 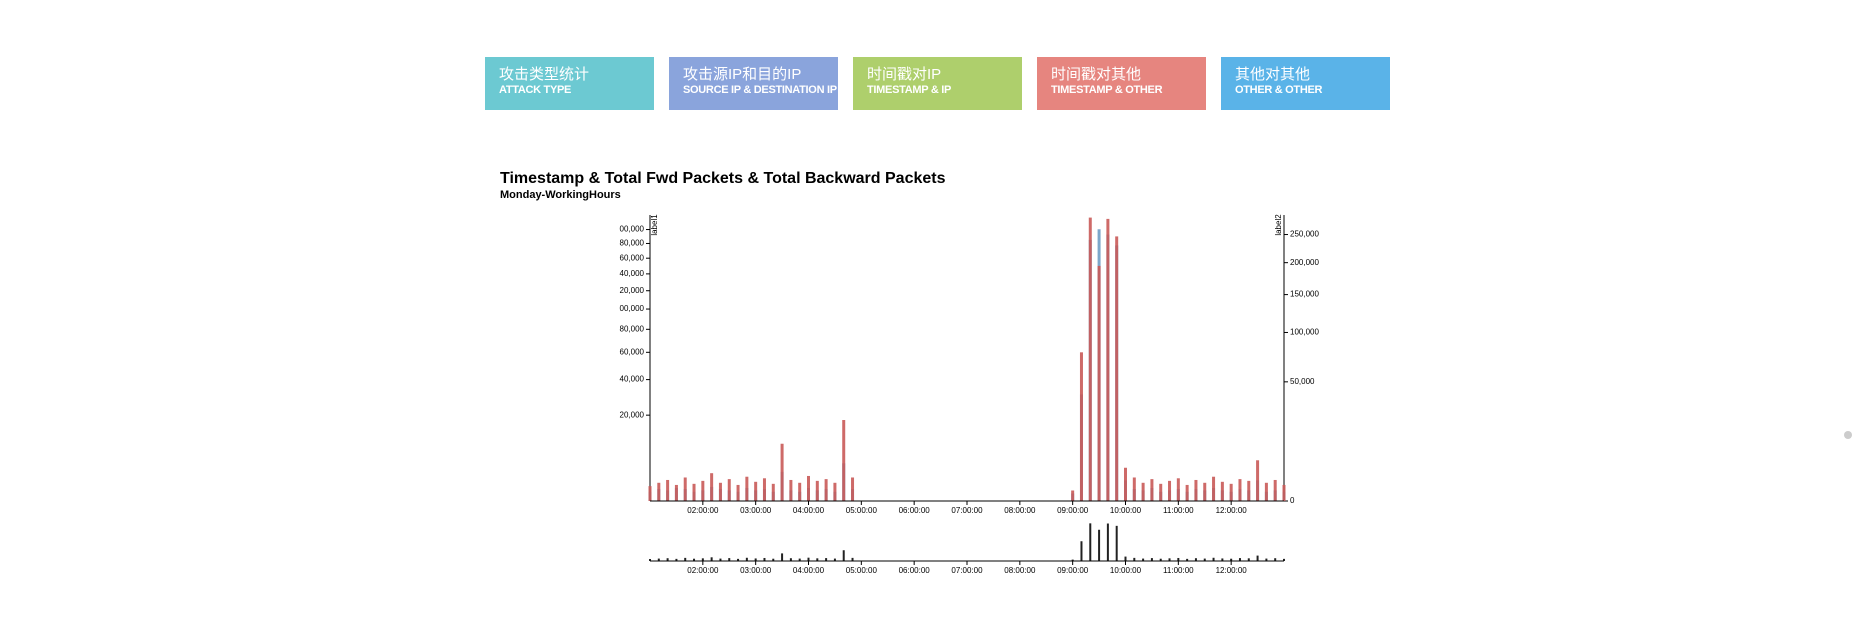 I want to click on y-axis-label: label1, so click(x=654, y=225).